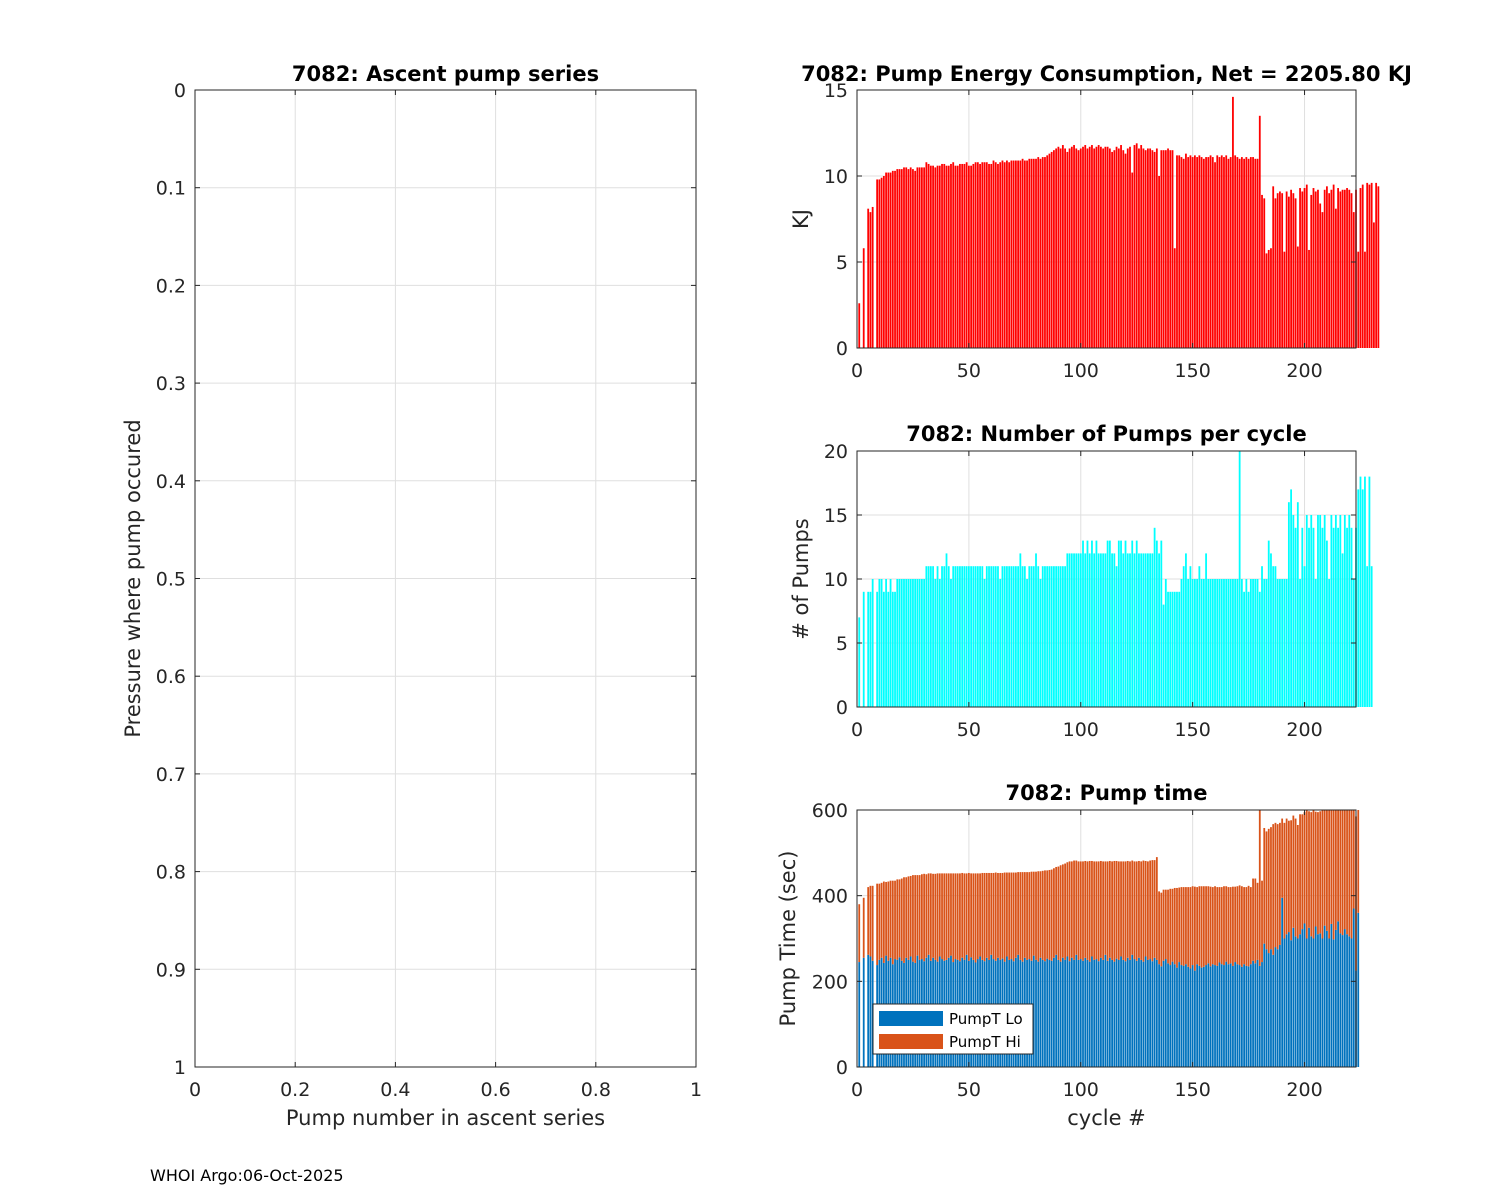  I want to click on x-tick-label: 0.4, so click(395, 1090).